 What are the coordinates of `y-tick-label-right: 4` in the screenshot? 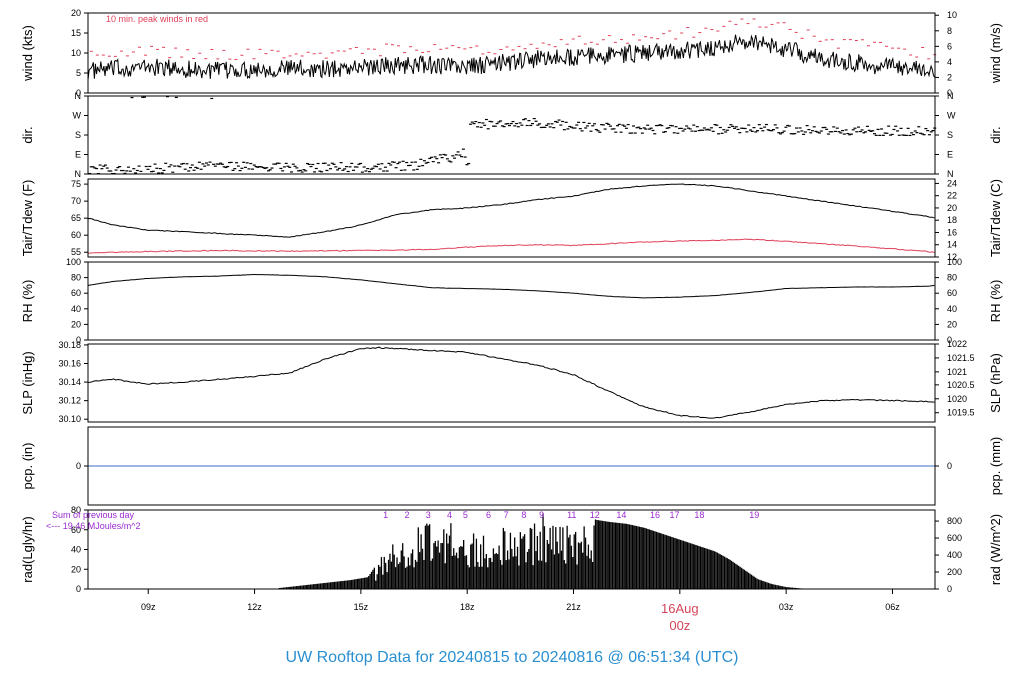 It's located at (949, 62).